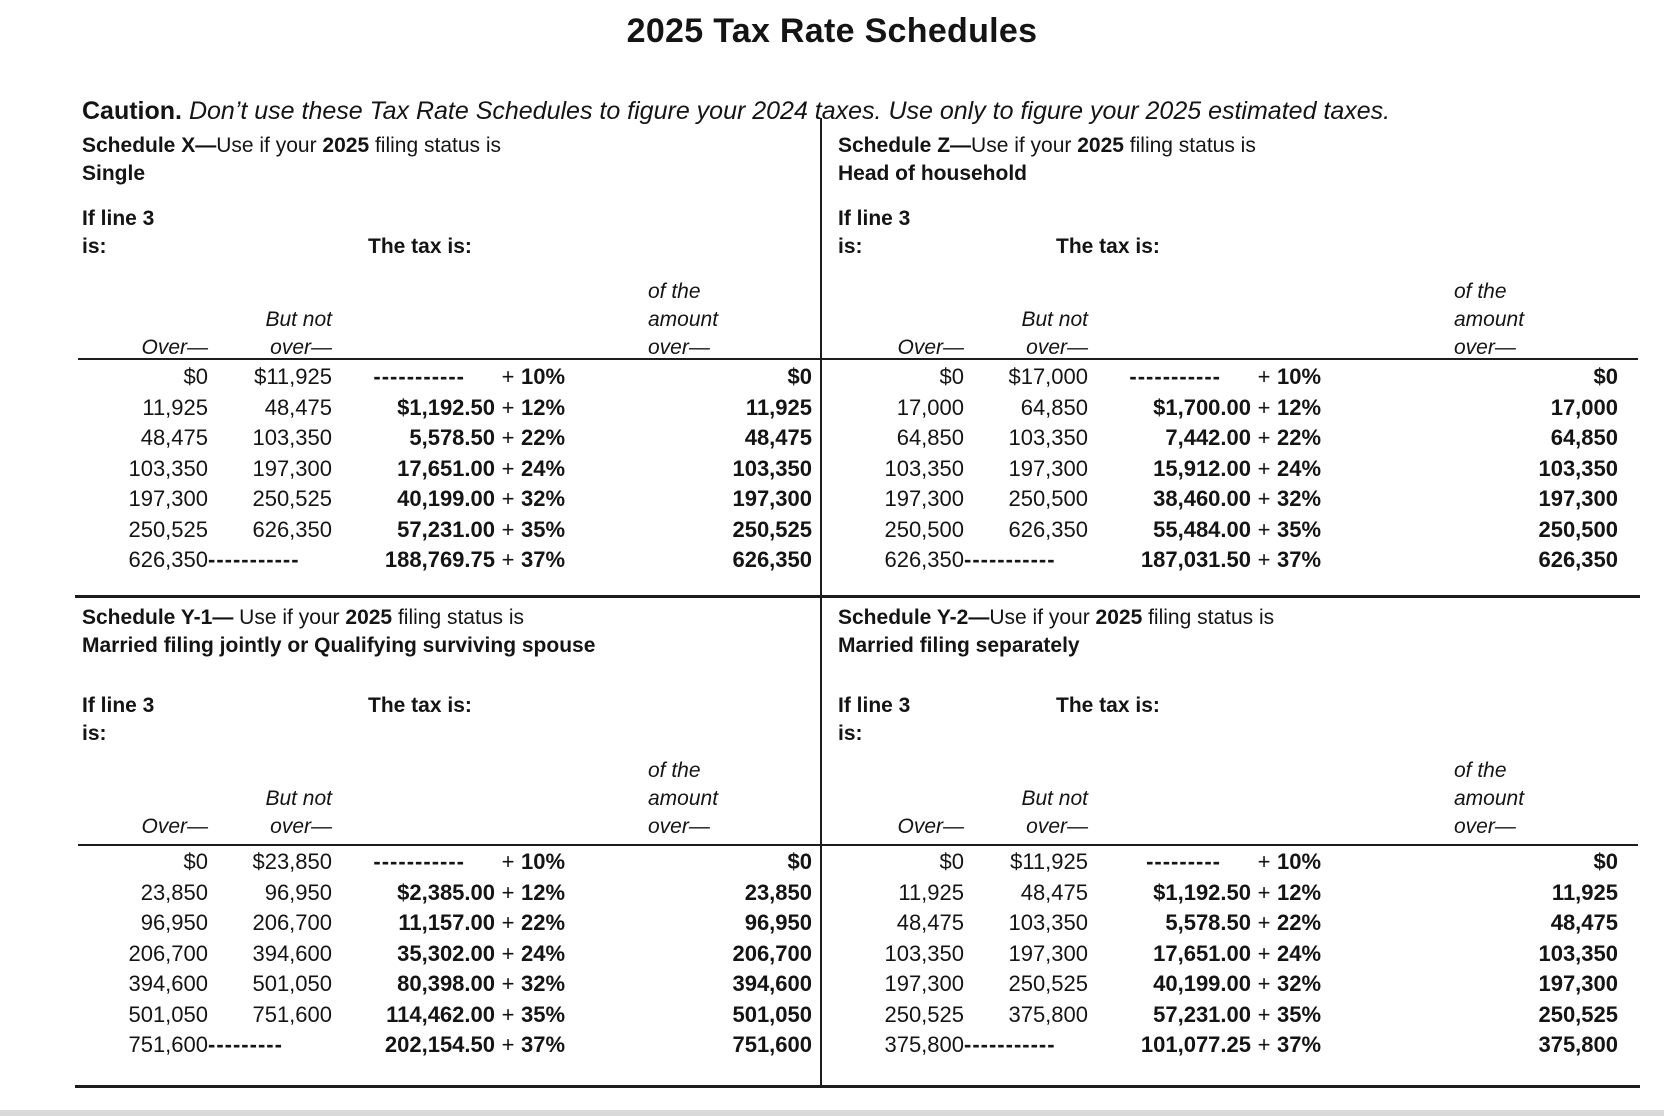  What do you see at coordinates (447, 893) in the screenshot?
I see `rate-row: 23,850 96,950 $2,385.00 +12% 23,850` at bounding box center [447, 893].